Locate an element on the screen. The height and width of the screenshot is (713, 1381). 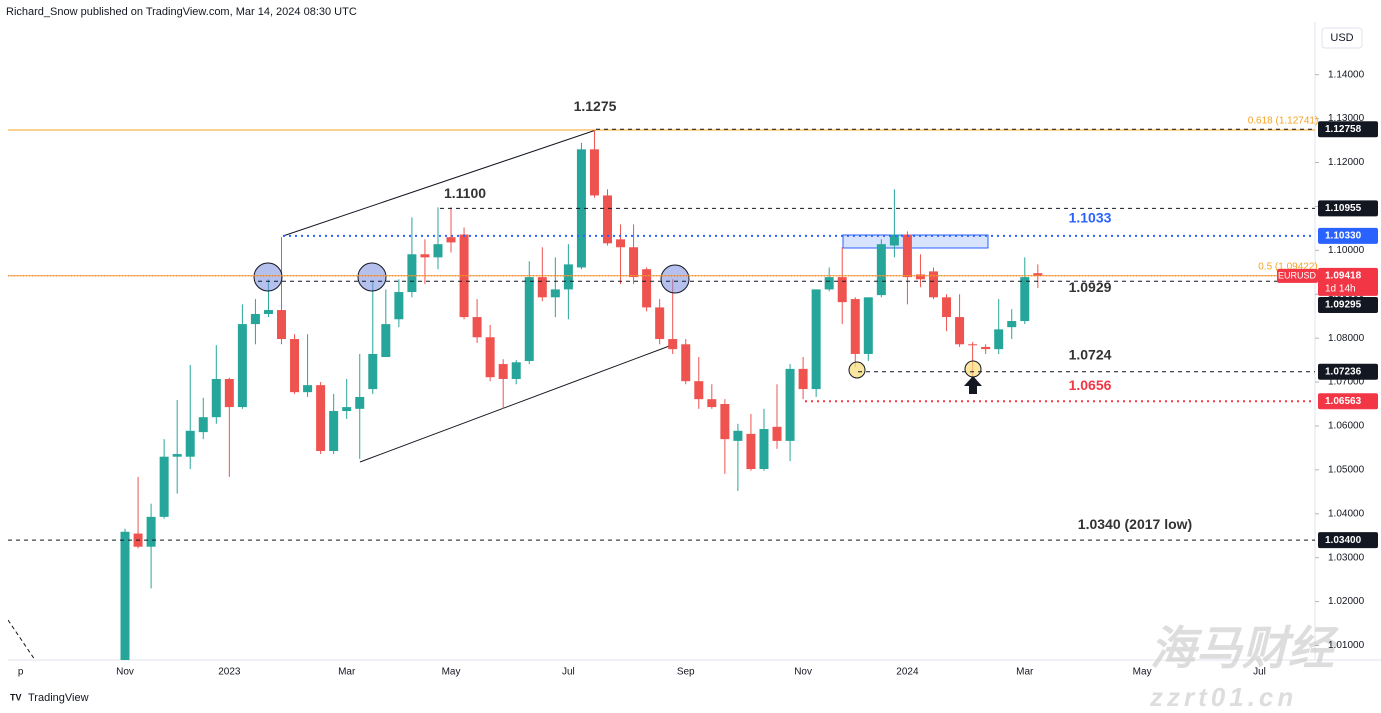
y-tick-label: 1.13000 is located at coordinates (1346, 118).